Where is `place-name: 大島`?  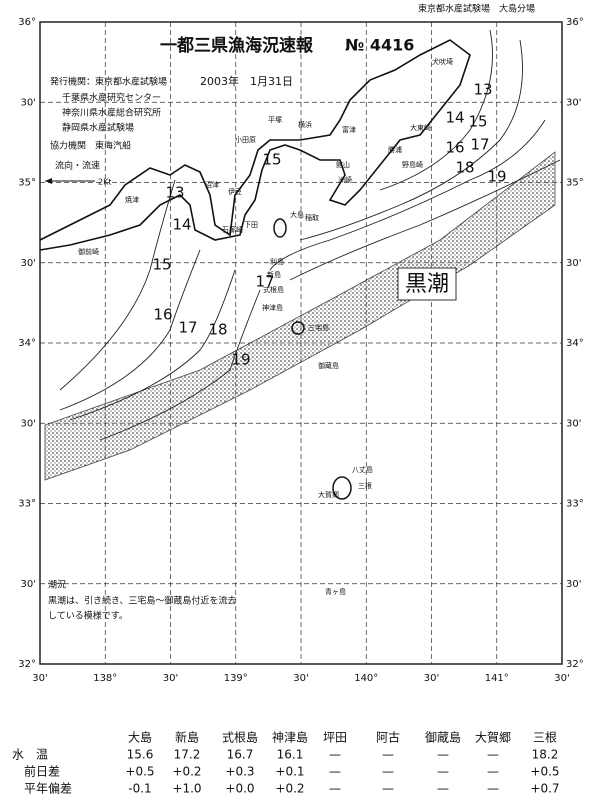
place-name: 大島 is located at coordinates (297, 214).